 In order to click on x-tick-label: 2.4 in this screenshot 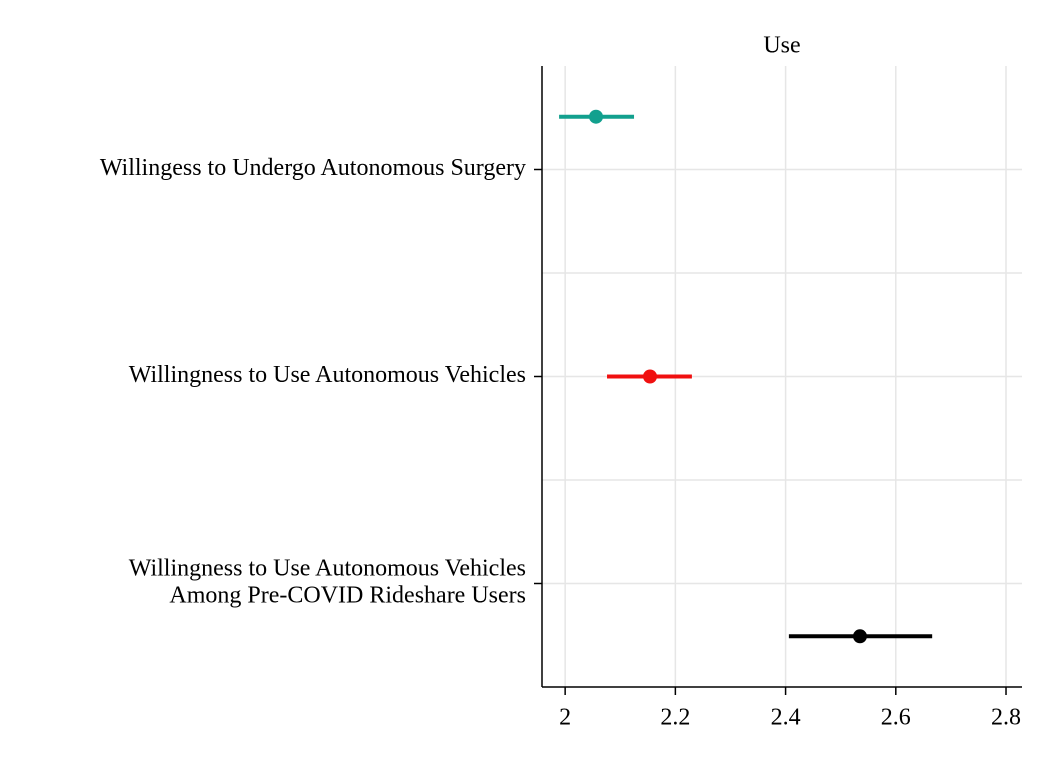, I will do `click(786, 718)`.